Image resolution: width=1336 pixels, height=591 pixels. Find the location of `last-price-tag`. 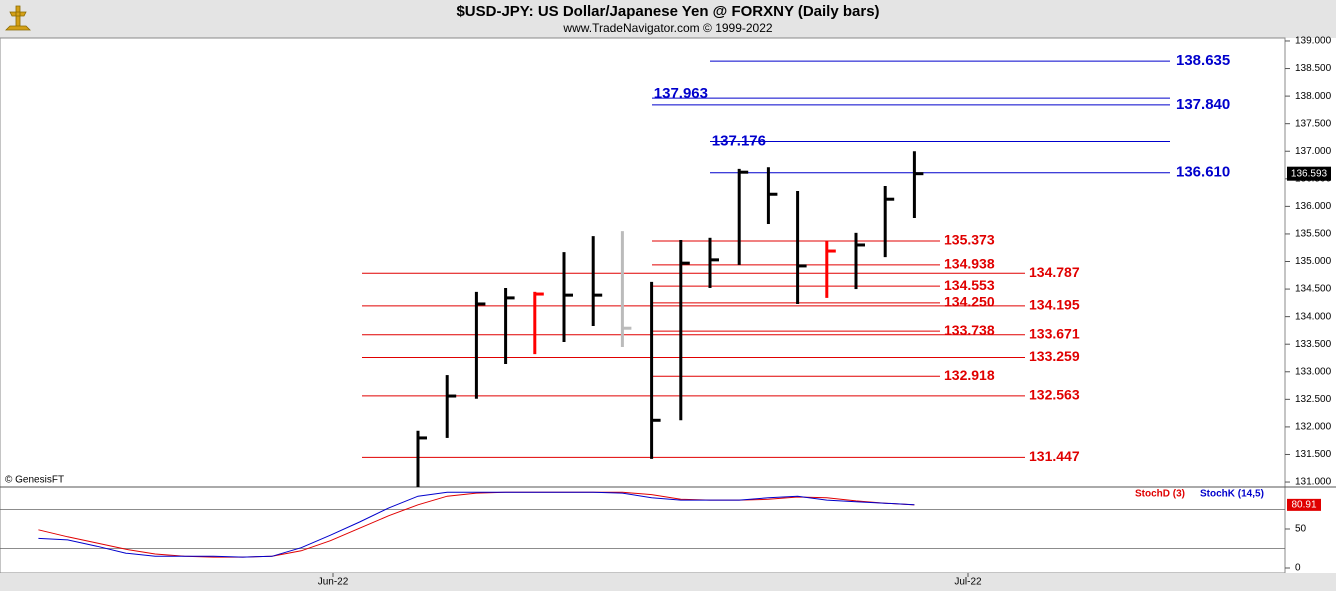

last-price-tag is located at coordinates (1309, 173).